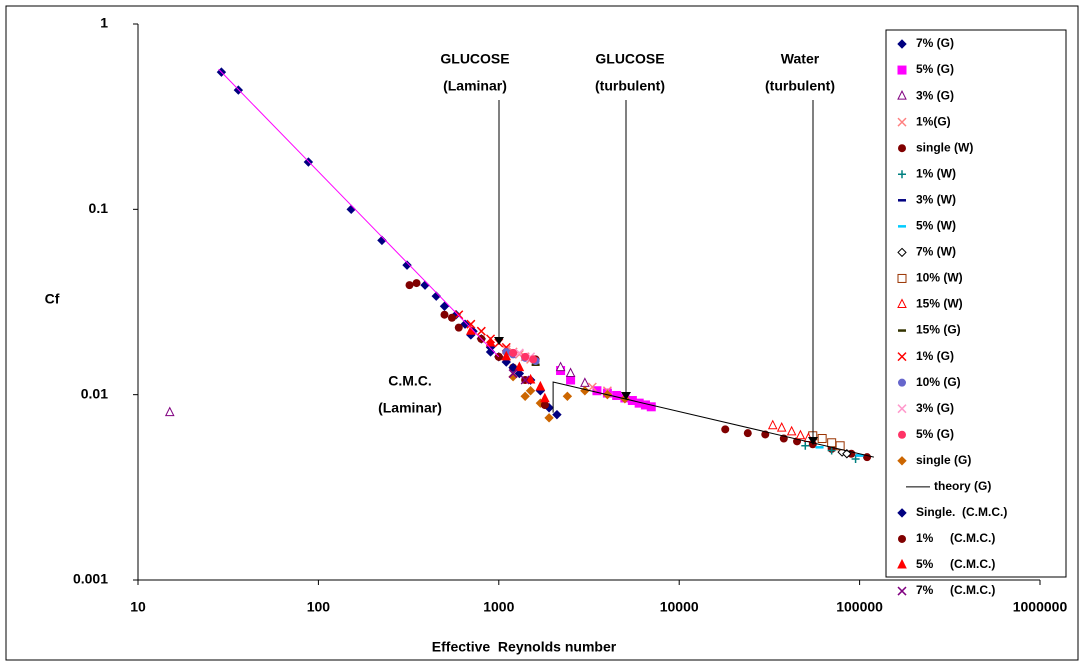 This screenshot has height=668, width=1085. Describe the element at coordinates (976, 303) in the screenshot. I see `legend-box` at that location.